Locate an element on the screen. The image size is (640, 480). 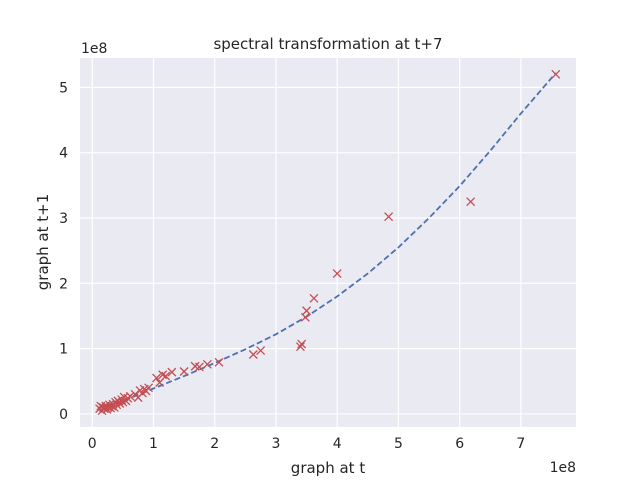
y-tick-label: 5 is located at coordinates (63, 88).